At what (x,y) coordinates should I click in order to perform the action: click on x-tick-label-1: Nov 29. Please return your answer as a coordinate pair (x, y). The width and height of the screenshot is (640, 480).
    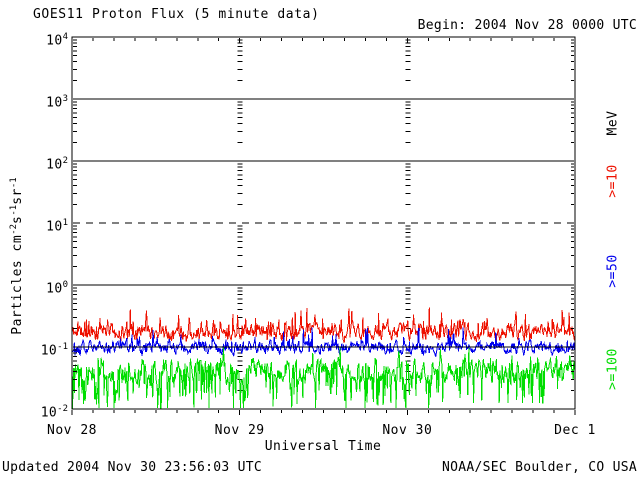
    Looking at the image, I should click on (239, 430).